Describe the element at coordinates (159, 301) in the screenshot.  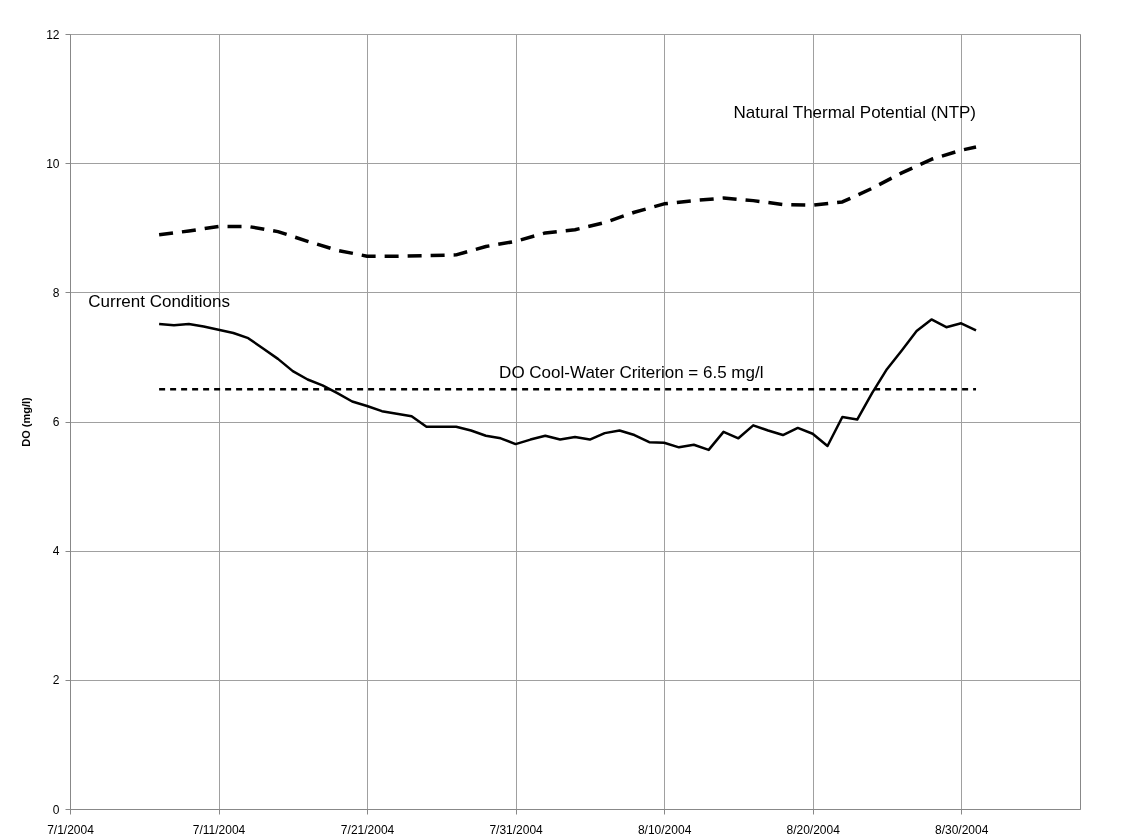
I see `series-label: Current Conditions` at that location.